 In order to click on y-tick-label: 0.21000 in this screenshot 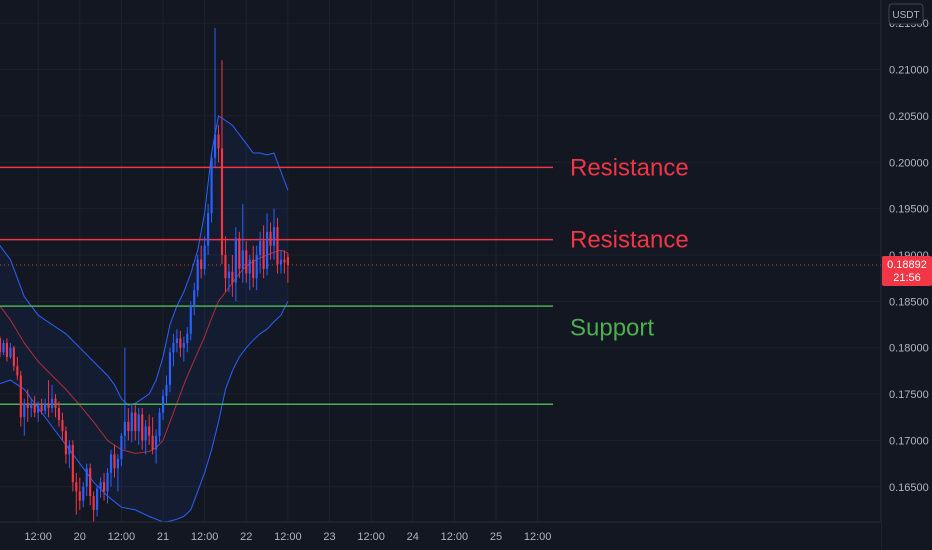, I will do `click(909, 71)`.